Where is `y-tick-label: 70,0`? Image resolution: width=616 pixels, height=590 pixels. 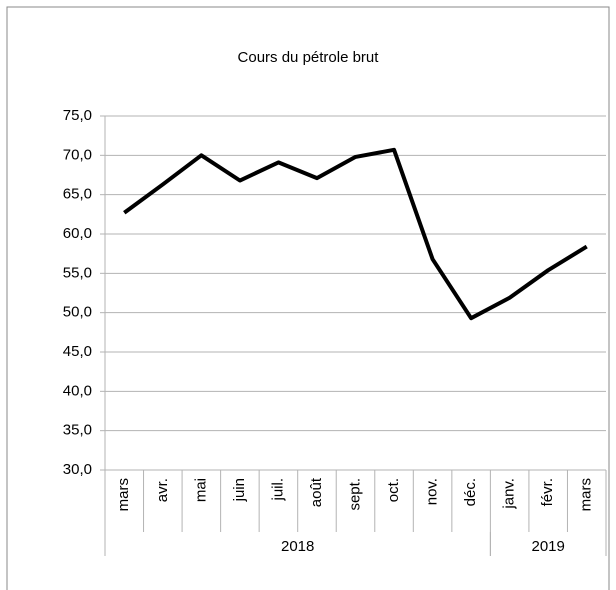
y-tick-label: 70,0 is located at coordinates (77, 154).